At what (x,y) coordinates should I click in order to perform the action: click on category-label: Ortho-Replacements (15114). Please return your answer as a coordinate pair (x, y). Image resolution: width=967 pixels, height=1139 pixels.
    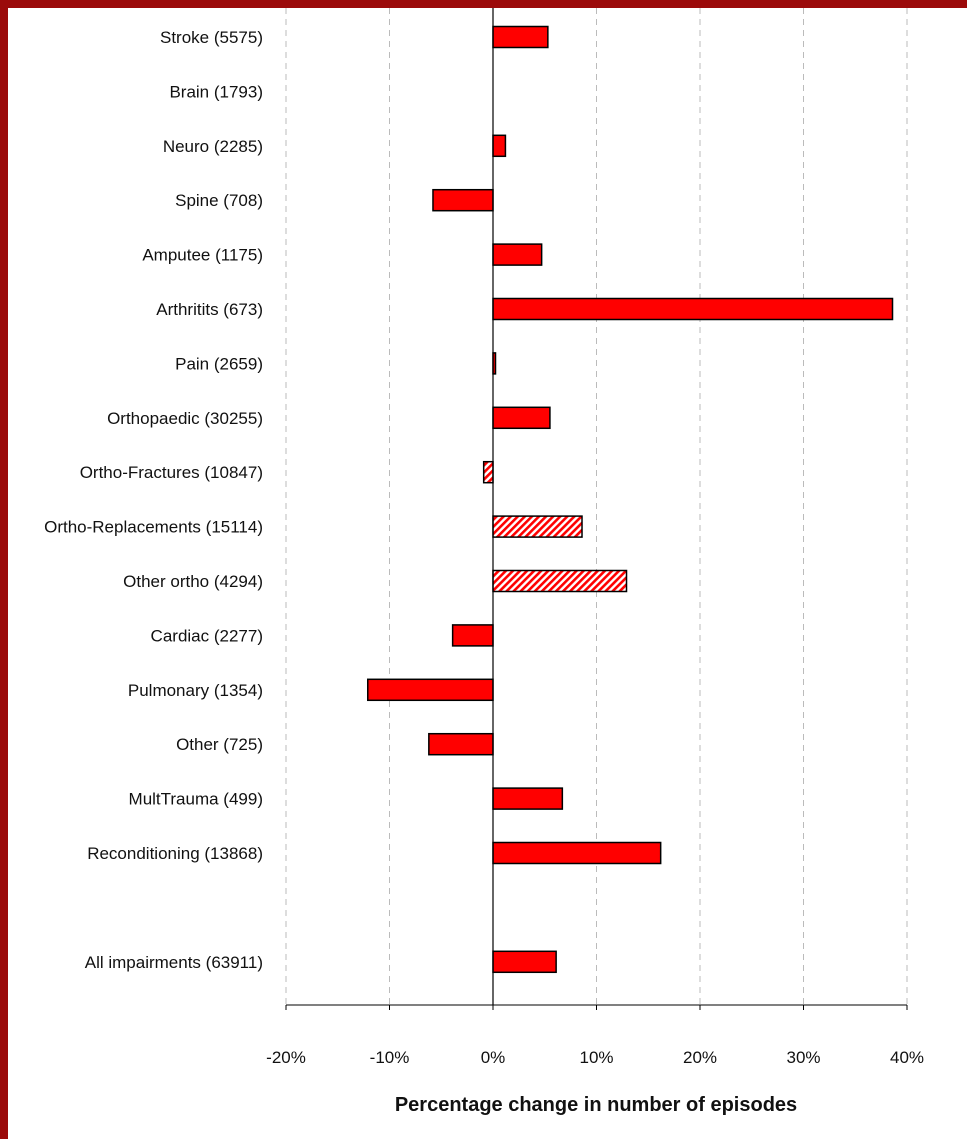
    Looking at the image, I should click on (153, 527).